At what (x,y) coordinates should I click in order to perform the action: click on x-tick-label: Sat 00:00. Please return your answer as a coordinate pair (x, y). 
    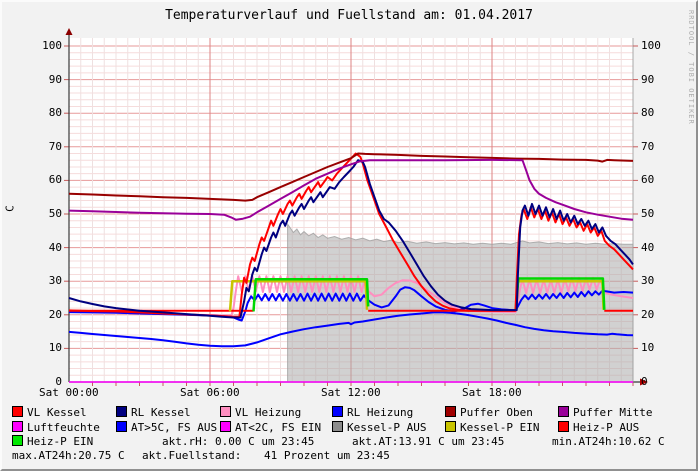
    Looking at the image, I should click on (69, 392).